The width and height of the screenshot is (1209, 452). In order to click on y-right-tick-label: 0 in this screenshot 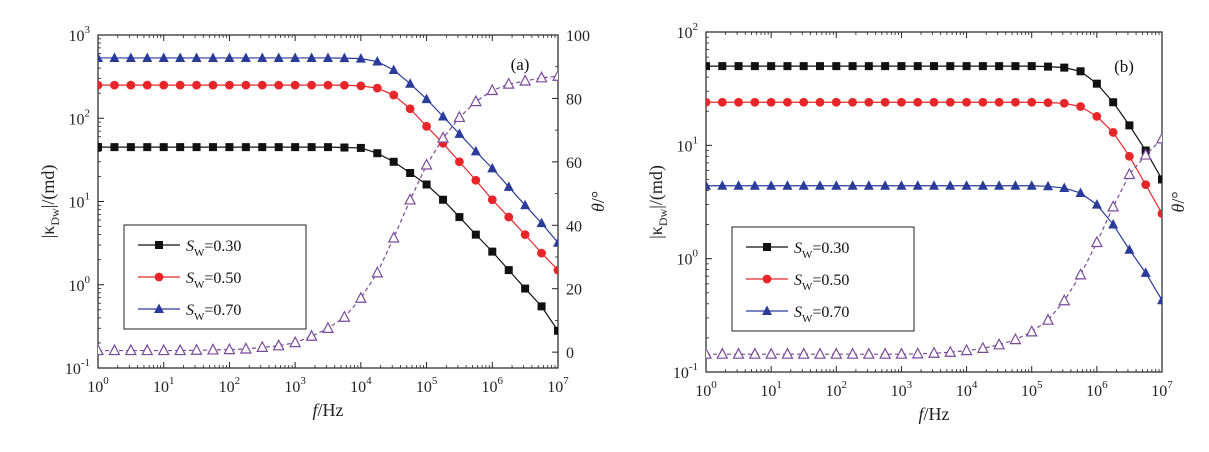, I will do `click(570, 353)`.